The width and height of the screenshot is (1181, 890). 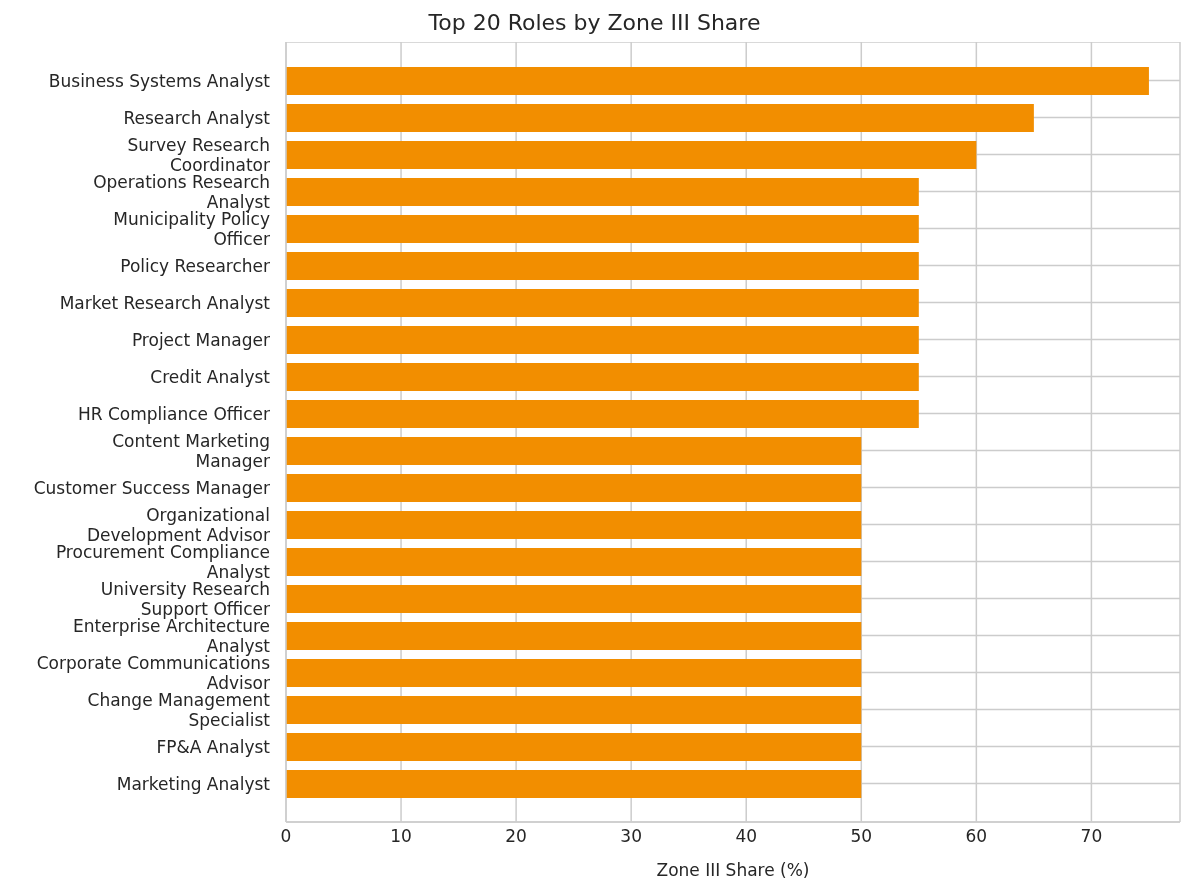 I want to click on y-tick-label: Marketing Analyst, so click(x=193, y=783).